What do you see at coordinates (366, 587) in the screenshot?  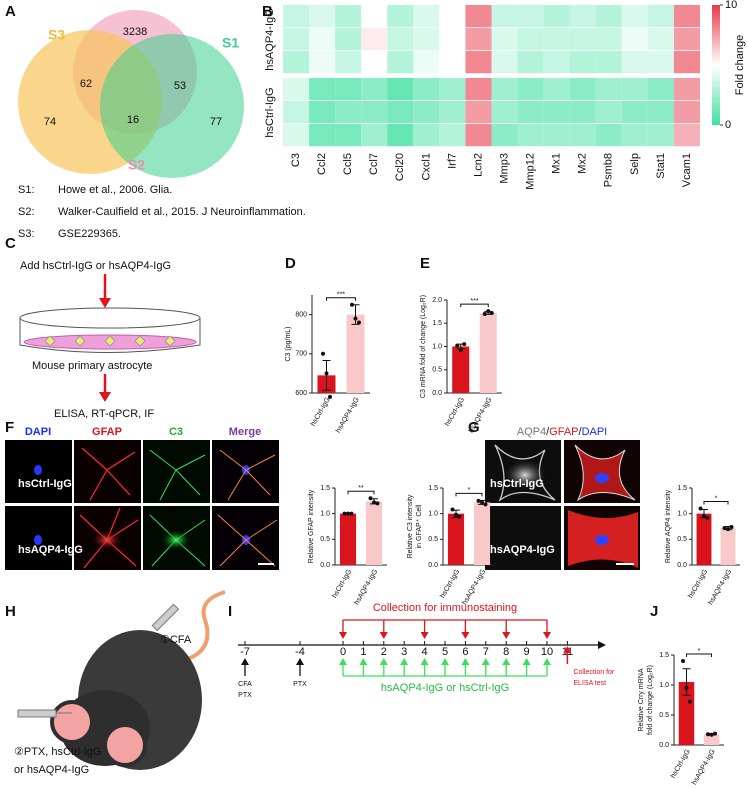 I see `x-tick-label: hsAQP4-IgG` at bounding box center [366, 587].